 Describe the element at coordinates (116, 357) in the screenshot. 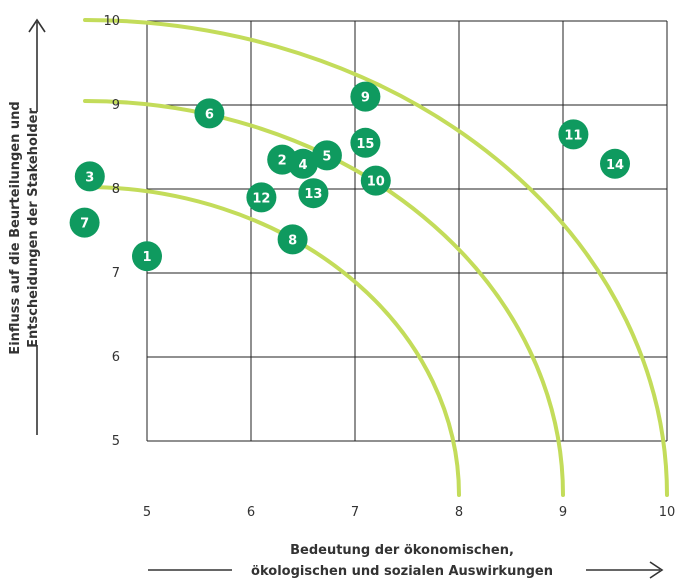

I see `y-tick-label: 6` at that location.